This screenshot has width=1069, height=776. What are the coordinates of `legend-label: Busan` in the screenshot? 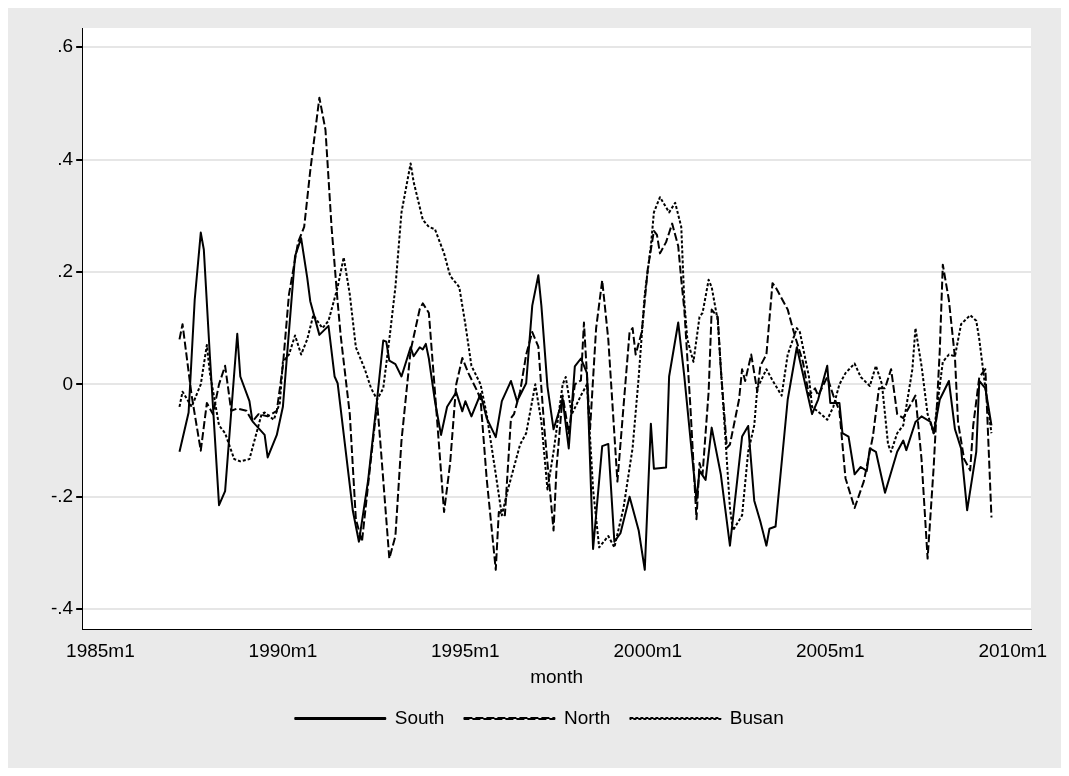 It's located at (756, 717).